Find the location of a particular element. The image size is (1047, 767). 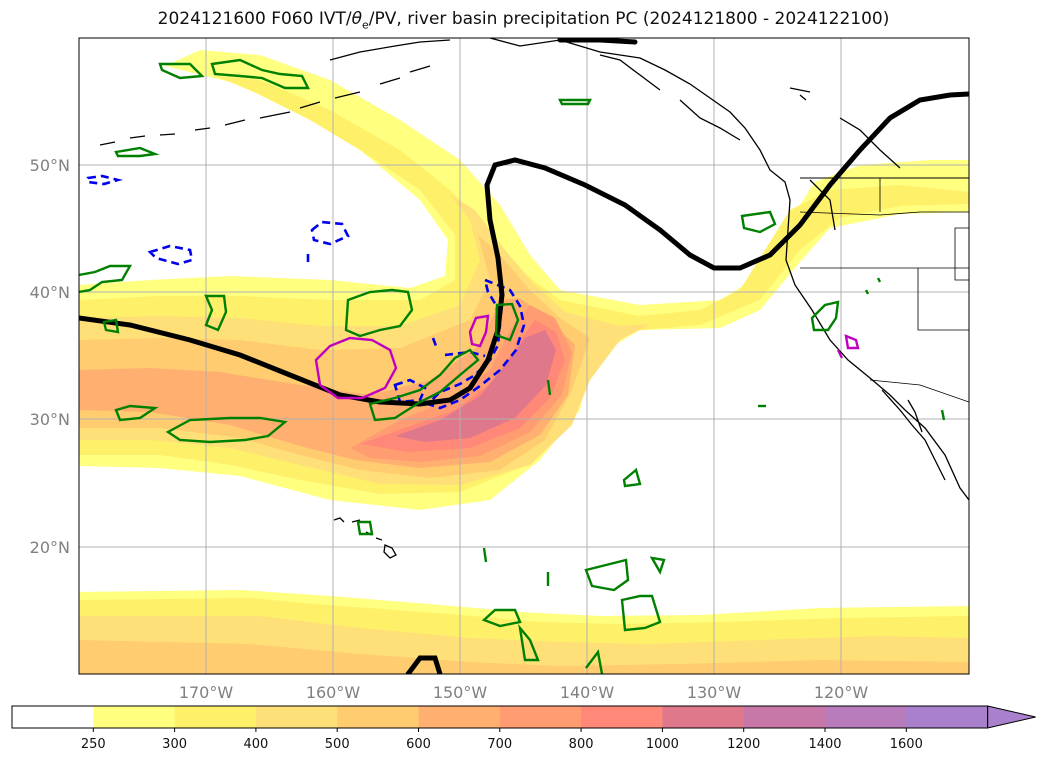

colorbar-tick-label: 400 is located at coordinates (255, 744).